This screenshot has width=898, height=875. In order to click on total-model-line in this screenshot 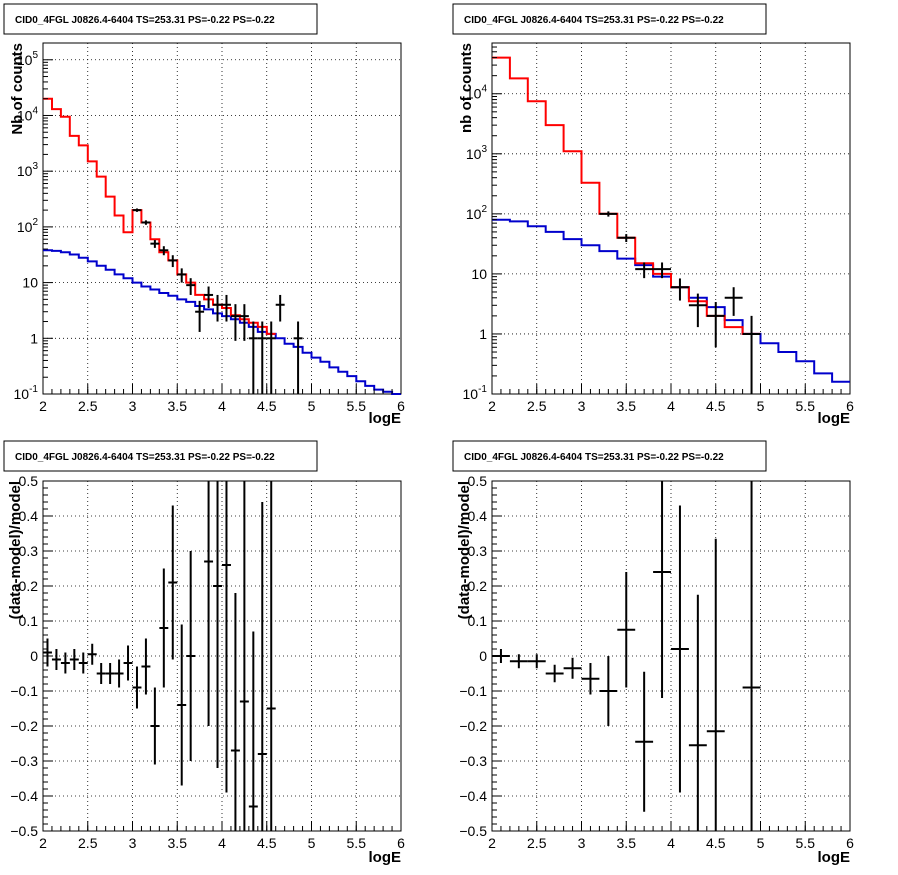, I will do `click(159, 216)`.